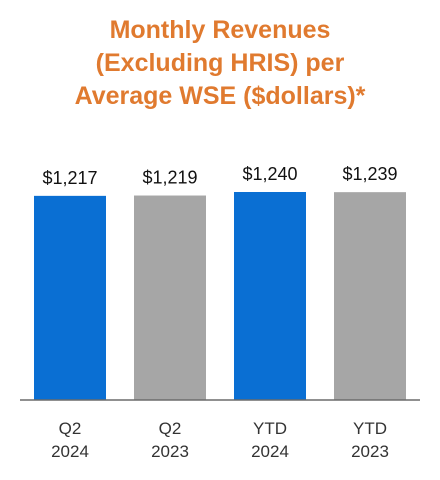 Image resolution: width=440 pixels, height=480 pixels. I want to click on category-label-1-line-2: 2024, so click(70, 451).